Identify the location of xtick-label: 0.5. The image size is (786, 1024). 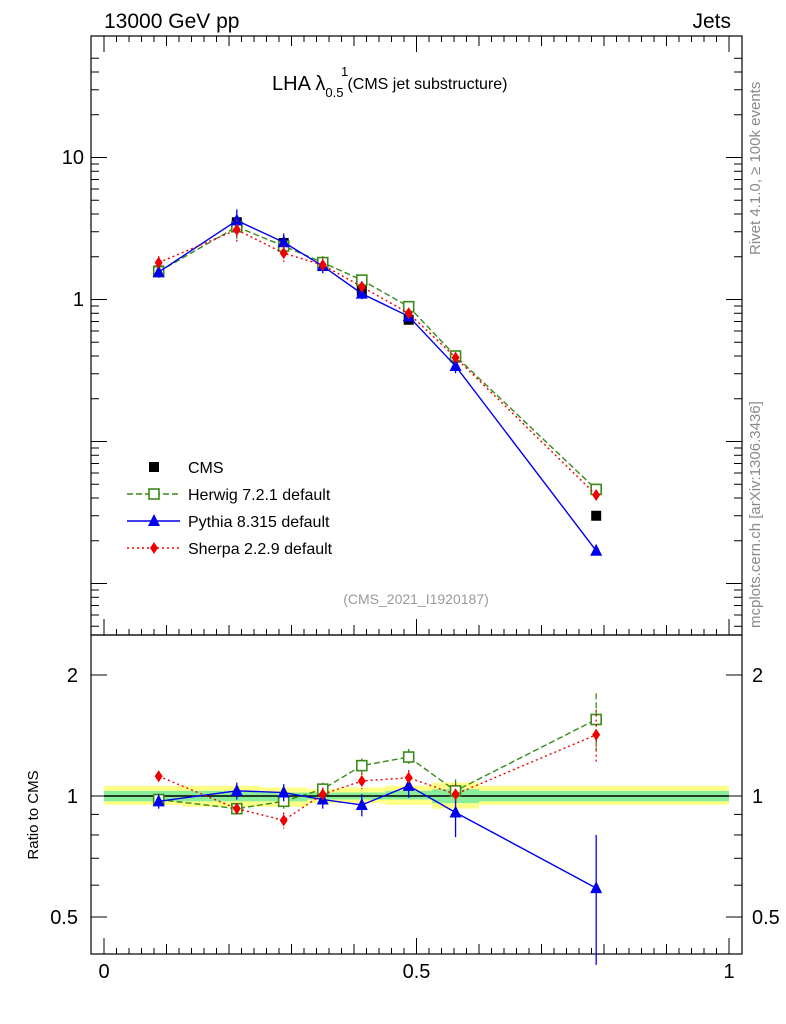
(417, 972).